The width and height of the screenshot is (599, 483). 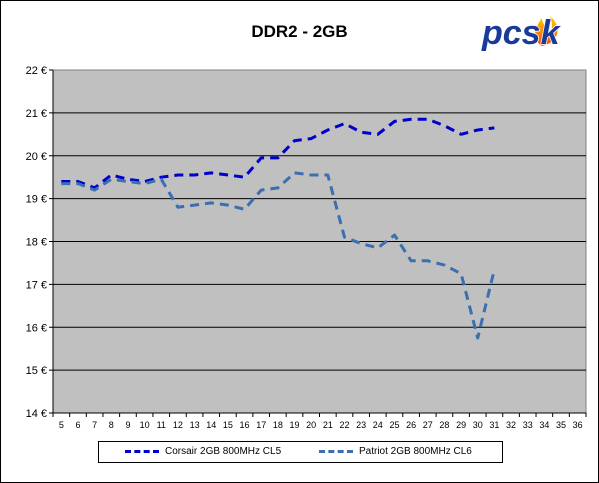 I want to click on x-tick-label: 26, so click(x=411, y=425).